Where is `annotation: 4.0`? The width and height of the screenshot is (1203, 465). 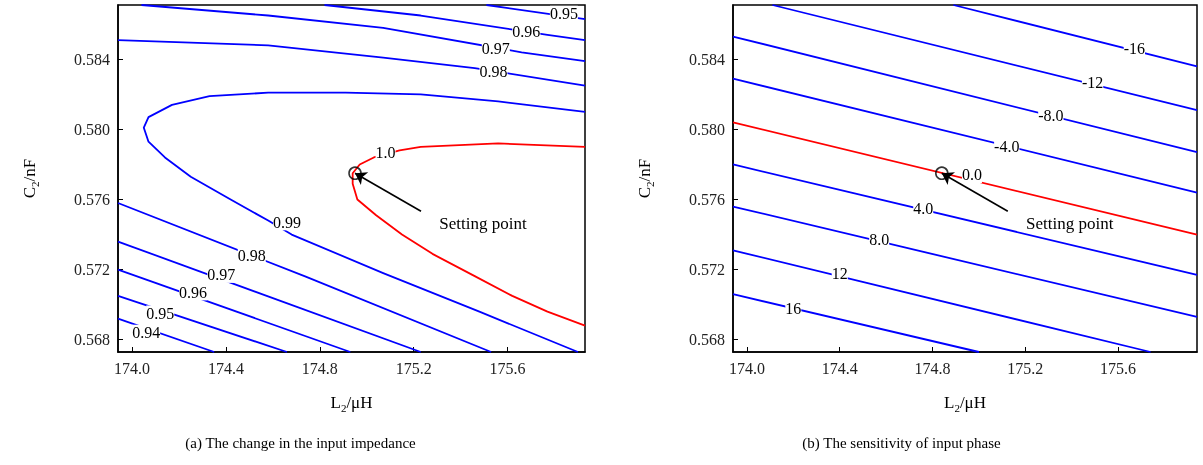
annotation: 4.0 is located at coordinates (923, 208).